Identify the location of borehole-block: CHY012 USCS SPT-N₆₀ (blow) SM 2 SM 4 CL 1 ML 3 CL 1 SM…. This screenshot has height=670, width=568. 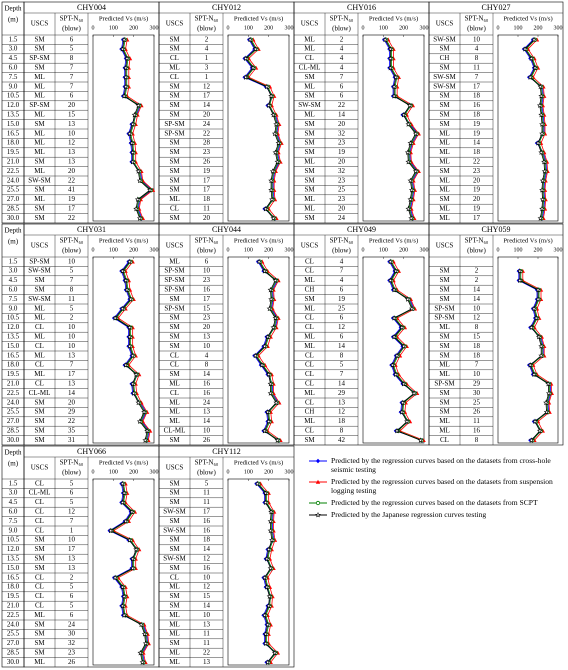
(226, 112).